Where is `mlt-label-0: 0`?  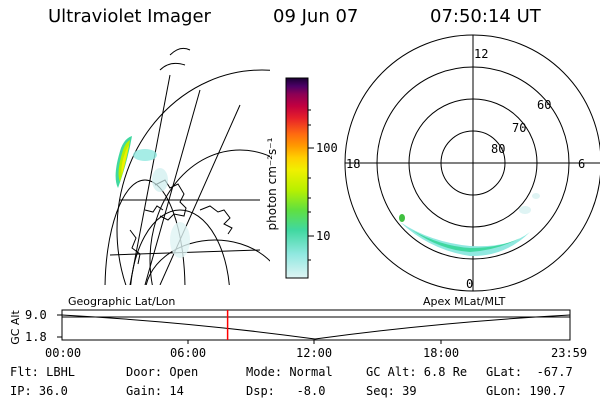
mlt-label-0: 0 is located at coordinates (470, 284).